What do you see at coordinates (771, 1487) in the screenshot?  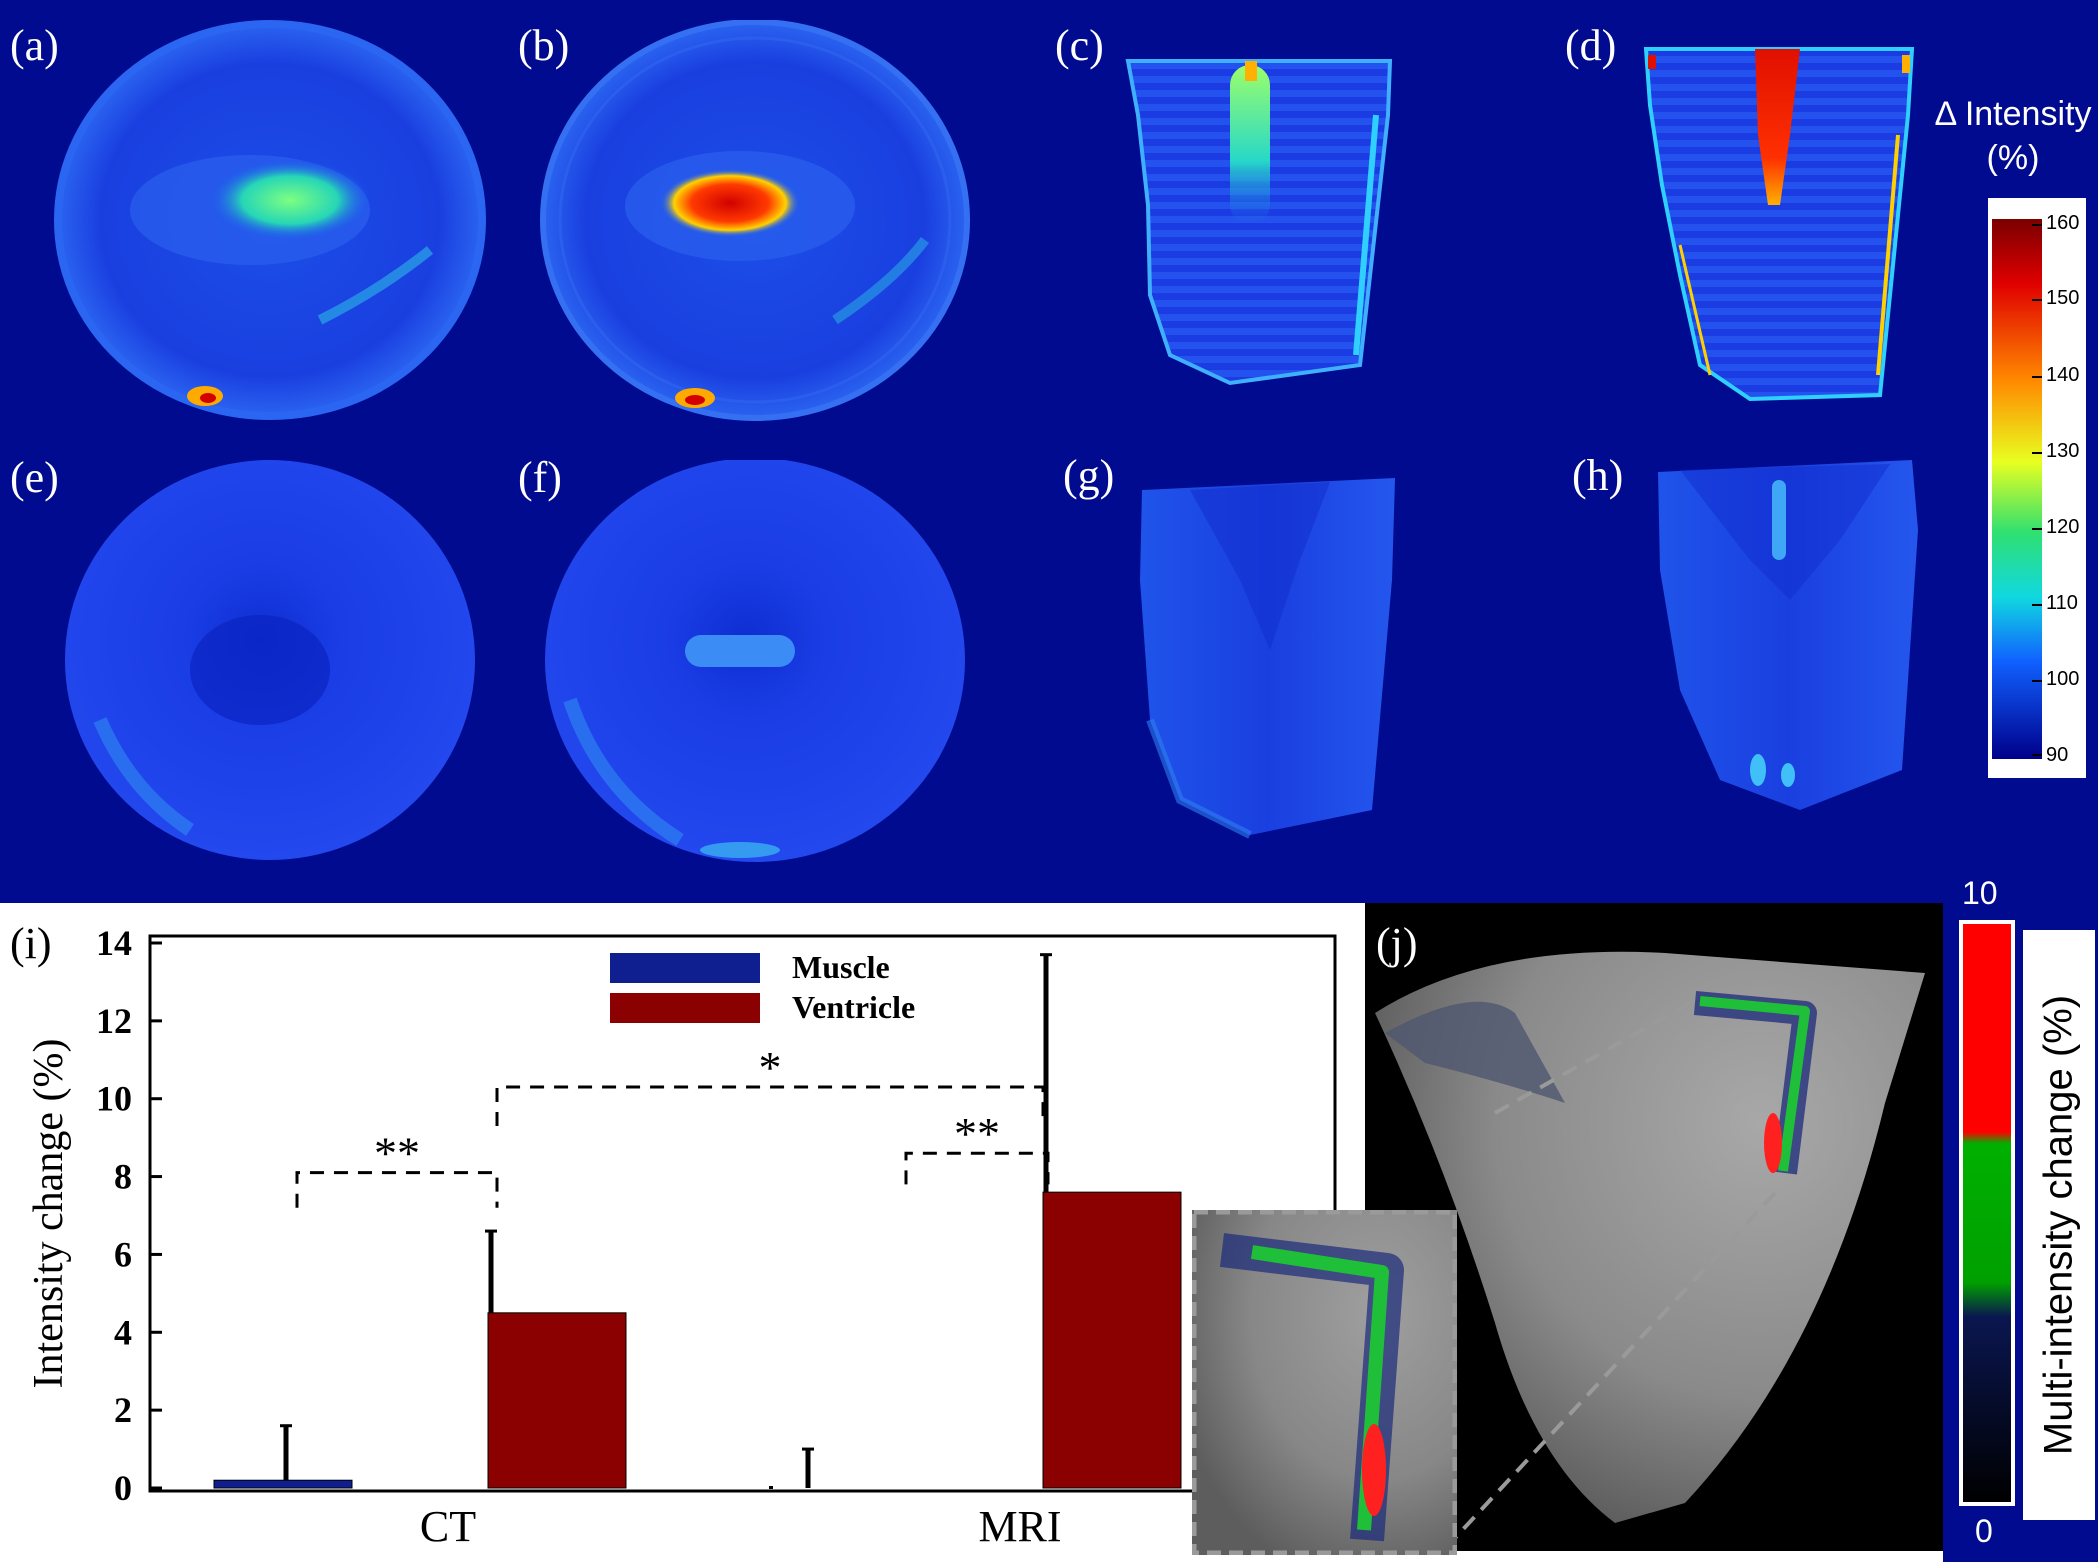 I see `bar-muscle-mri` at bounding box center [771, 1487].